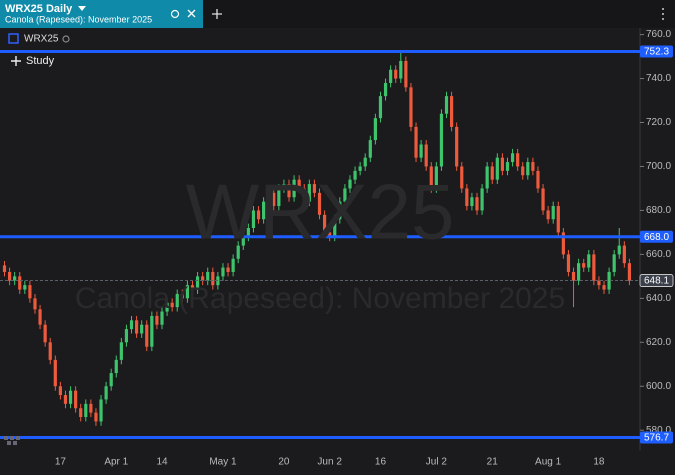 This screenshot has width=675, height=475. What do you see at coordinates (658, 122) in the screenshot?
I see `y-tick-label: 720.0` at bounding box center [658, 122].